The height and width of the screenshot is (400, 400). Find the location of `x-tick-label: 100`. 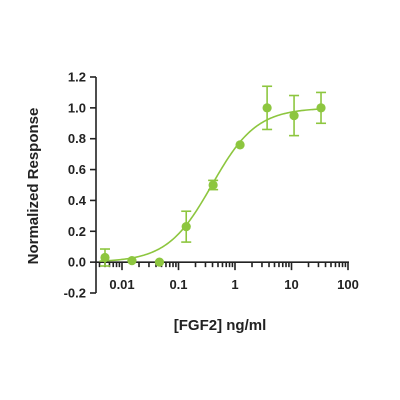

x-tick-label: 100 is located at coordinates (348, 284).